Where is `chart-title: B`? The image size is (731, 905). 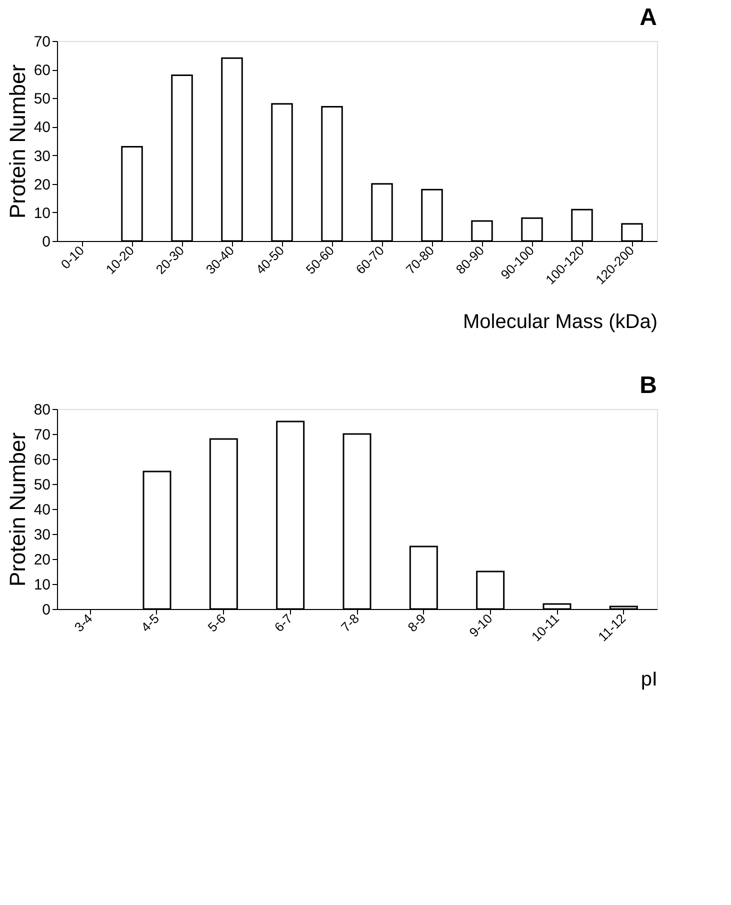
chart-title: B is located at coordinates (648, 385).